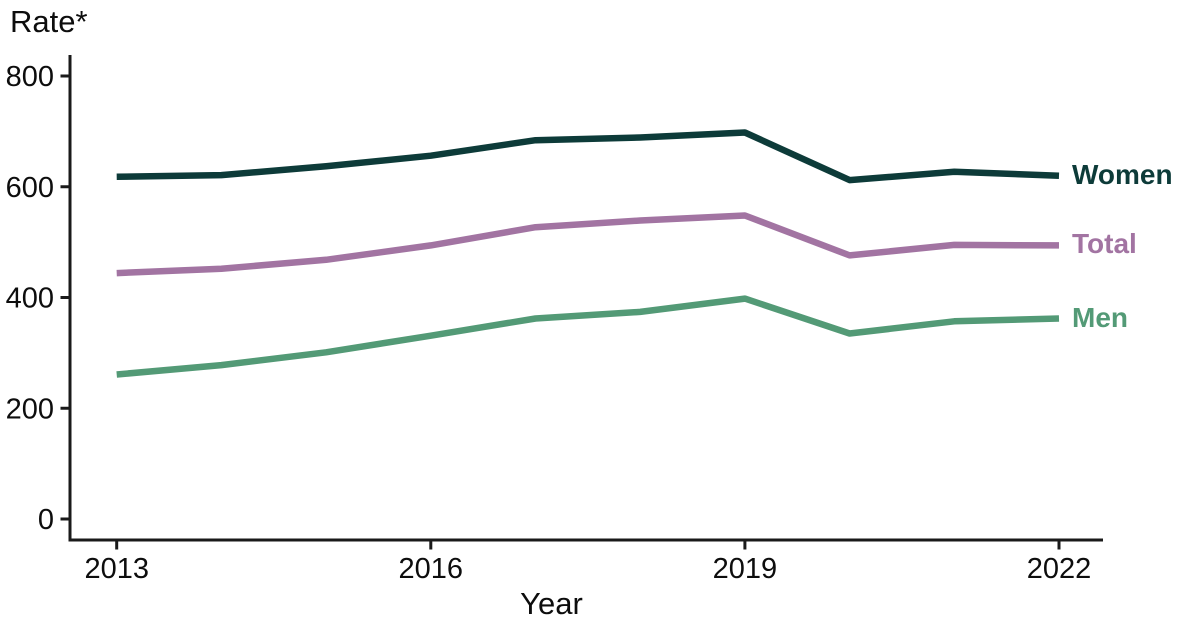 The width and height of the screenshot is (1185, 635). Describe the element at coordinates (49, 21) in the screenshot. I see `y-axis-title: Rate*` at that location.